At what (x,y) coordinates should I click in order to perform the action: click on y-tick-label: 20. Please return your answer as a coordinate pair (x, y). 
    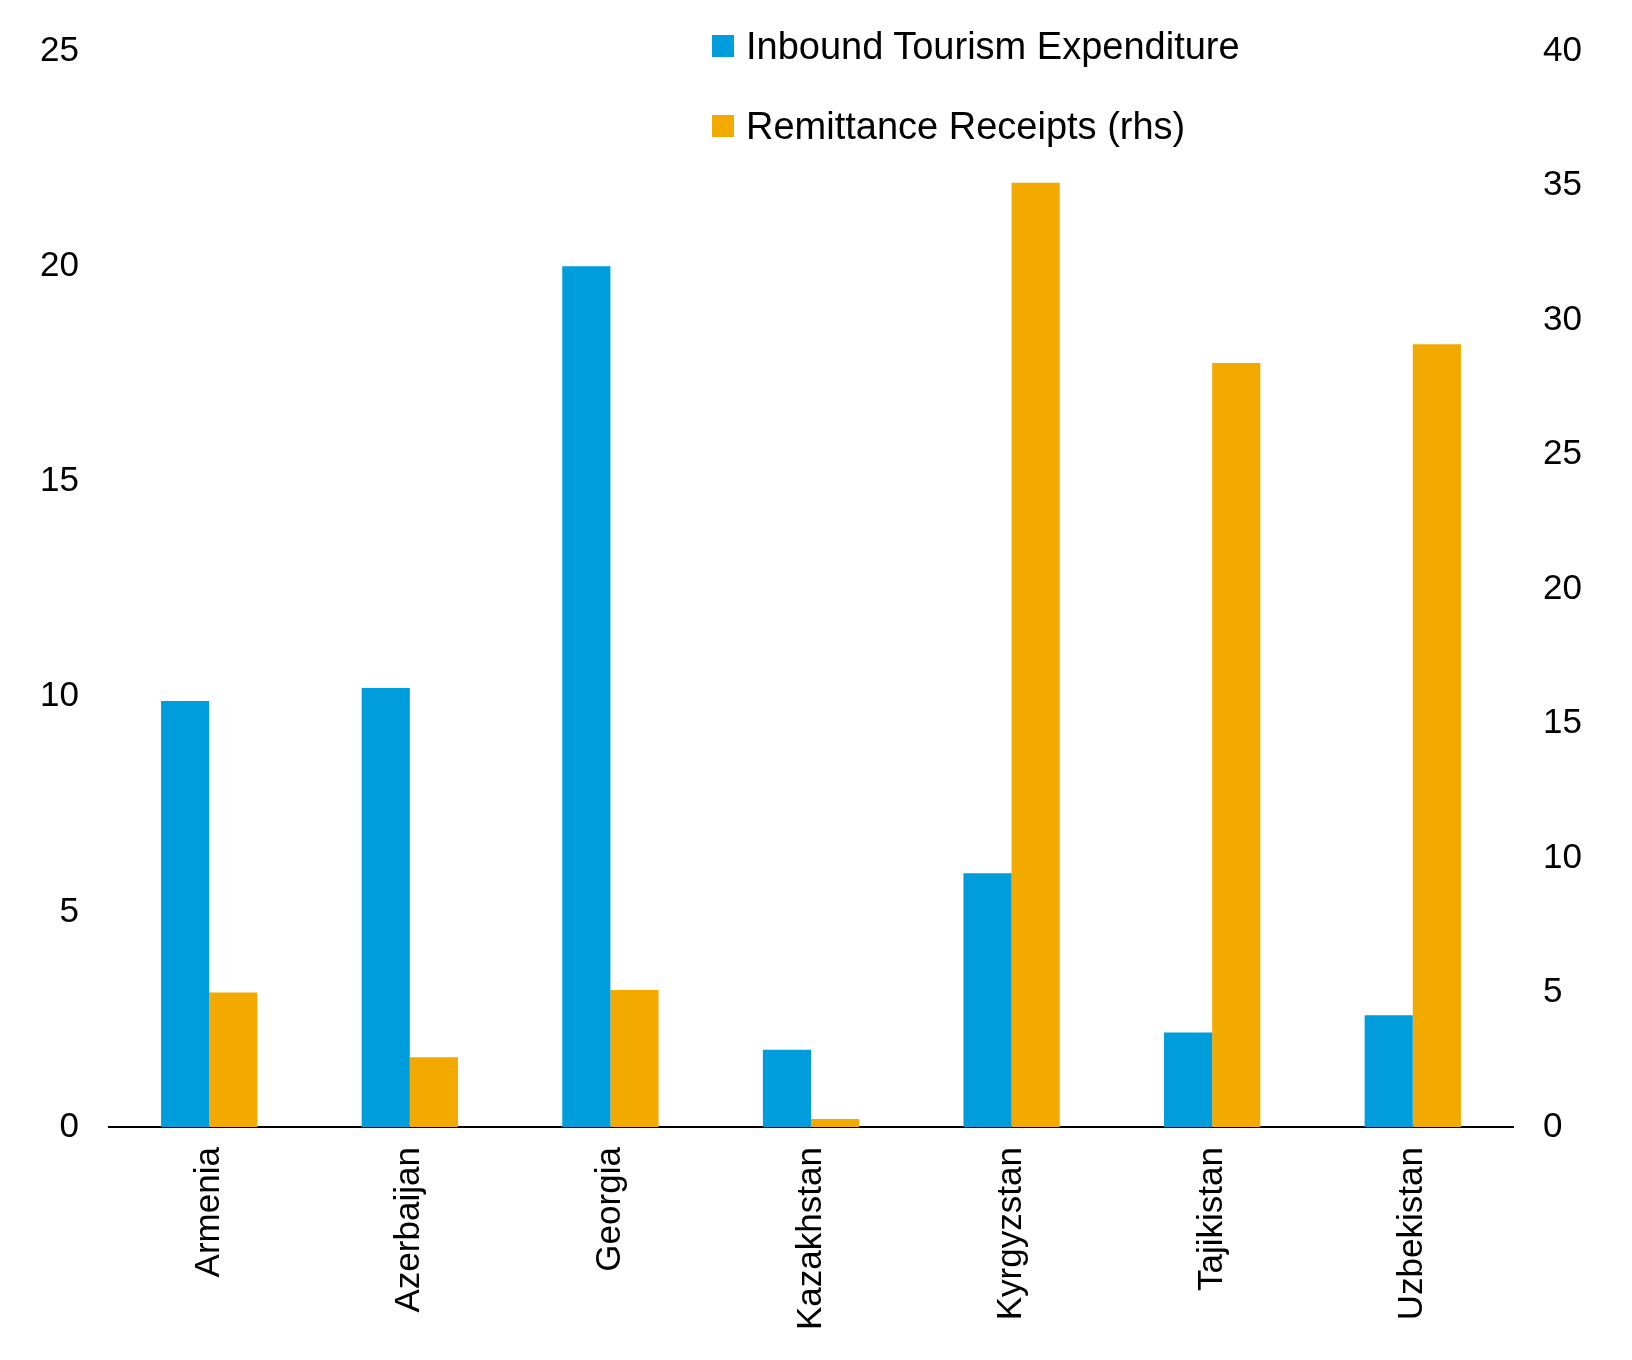
    Looking at the image, I should click on (59, 263).